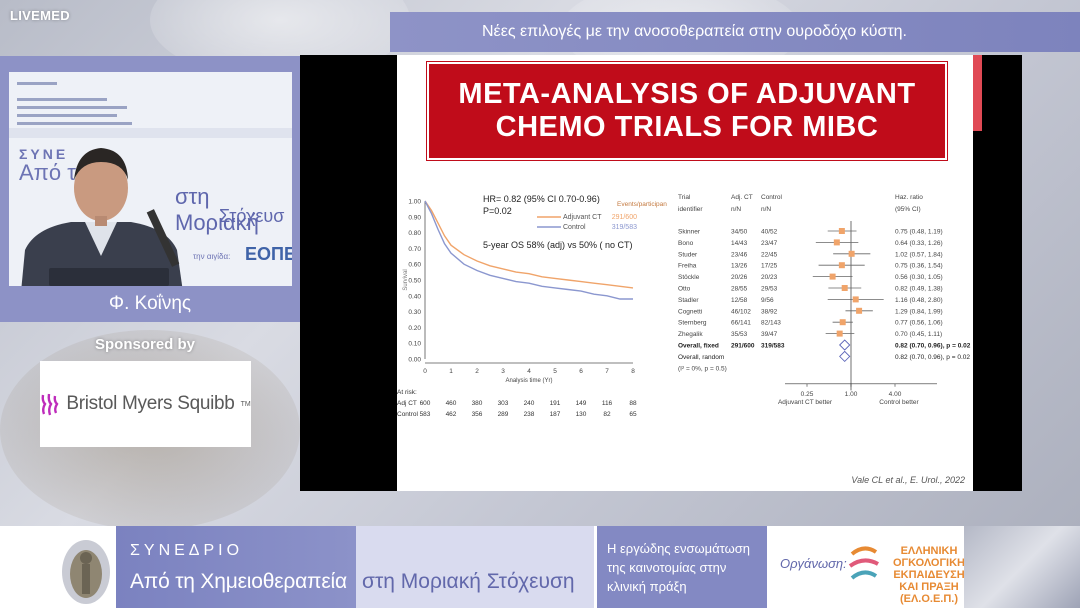 The height and width of the screenshot is (608, 1080). I want to click on at-risk-value: 238, so click(529, 414).